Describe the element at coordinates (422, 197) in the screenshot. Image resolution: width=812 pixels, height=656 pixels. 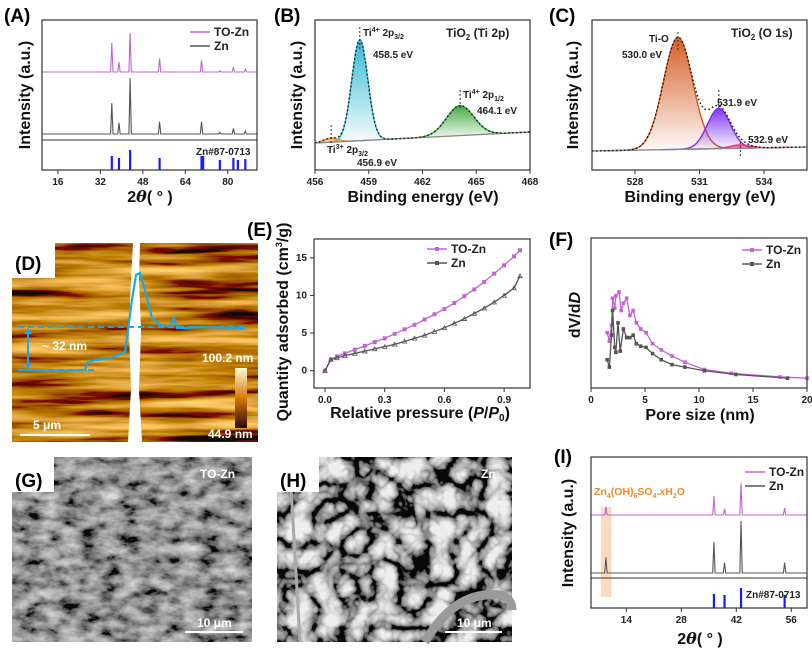
I see `b-xlabel: Binding energy (eV)` at that location.